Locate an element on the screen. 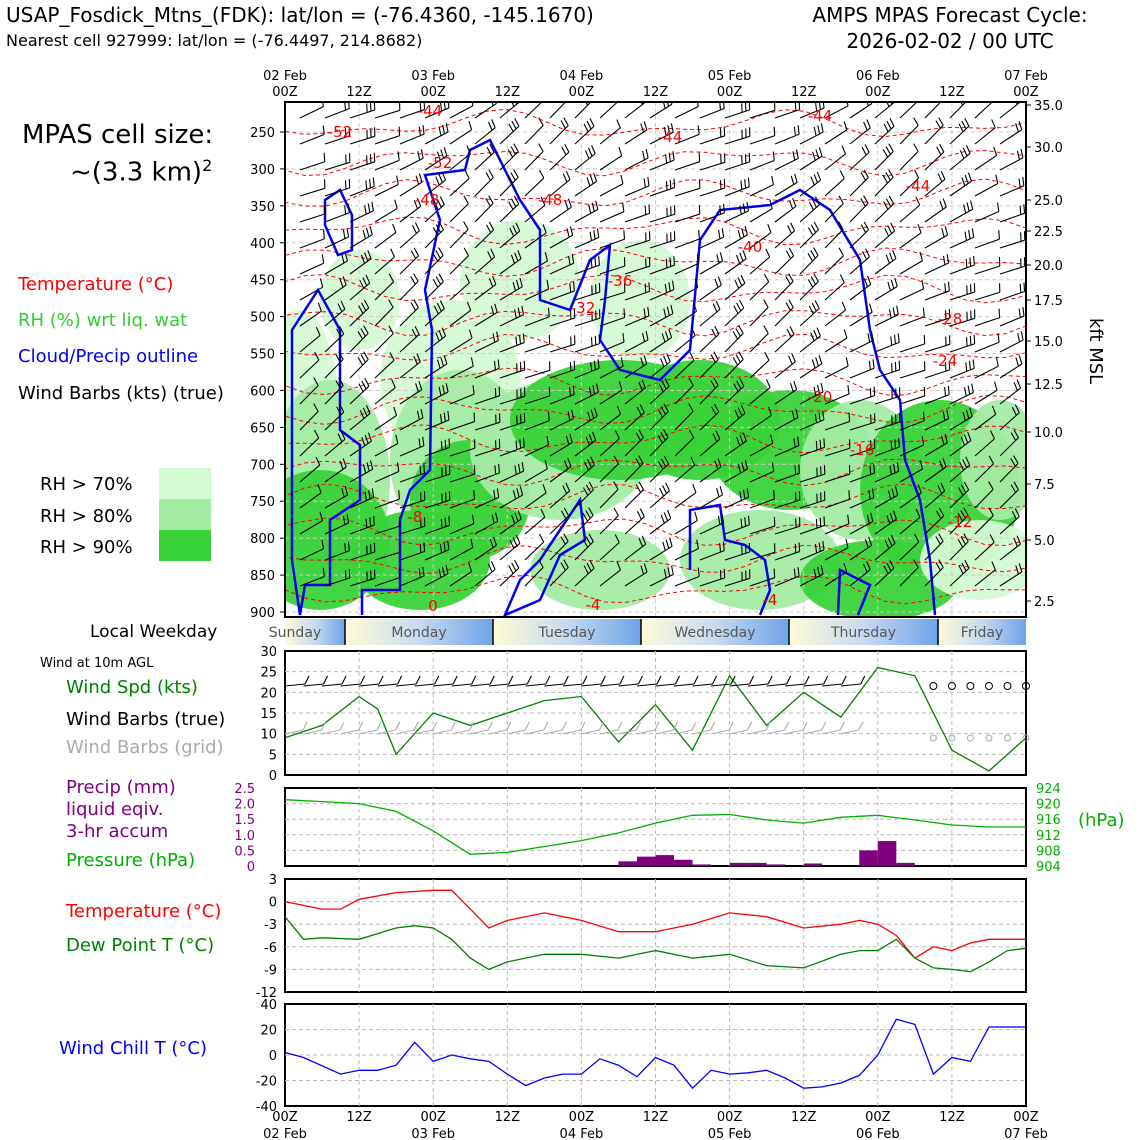  bottom-date-label: 07 Feb is located at coordinates (1026, 1133).